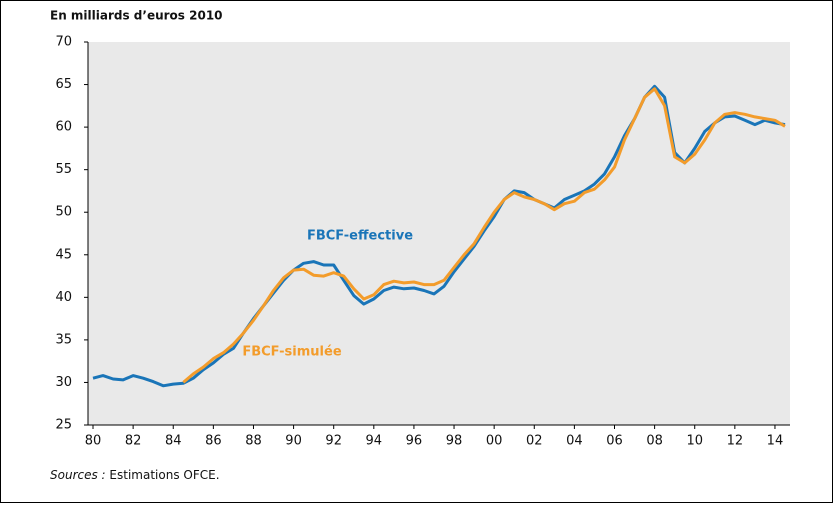  What do you see at coordinates (654, 441) in the screenshot?
I see `x-tick-label: 08` at bounding box center [654, 441].